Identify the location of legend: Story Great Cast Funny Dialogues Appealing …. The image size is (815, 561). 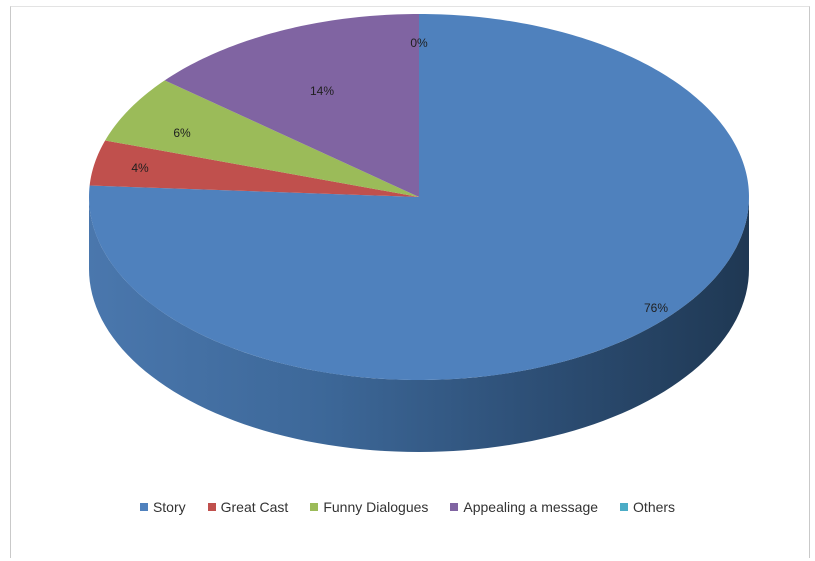
(407, 507).